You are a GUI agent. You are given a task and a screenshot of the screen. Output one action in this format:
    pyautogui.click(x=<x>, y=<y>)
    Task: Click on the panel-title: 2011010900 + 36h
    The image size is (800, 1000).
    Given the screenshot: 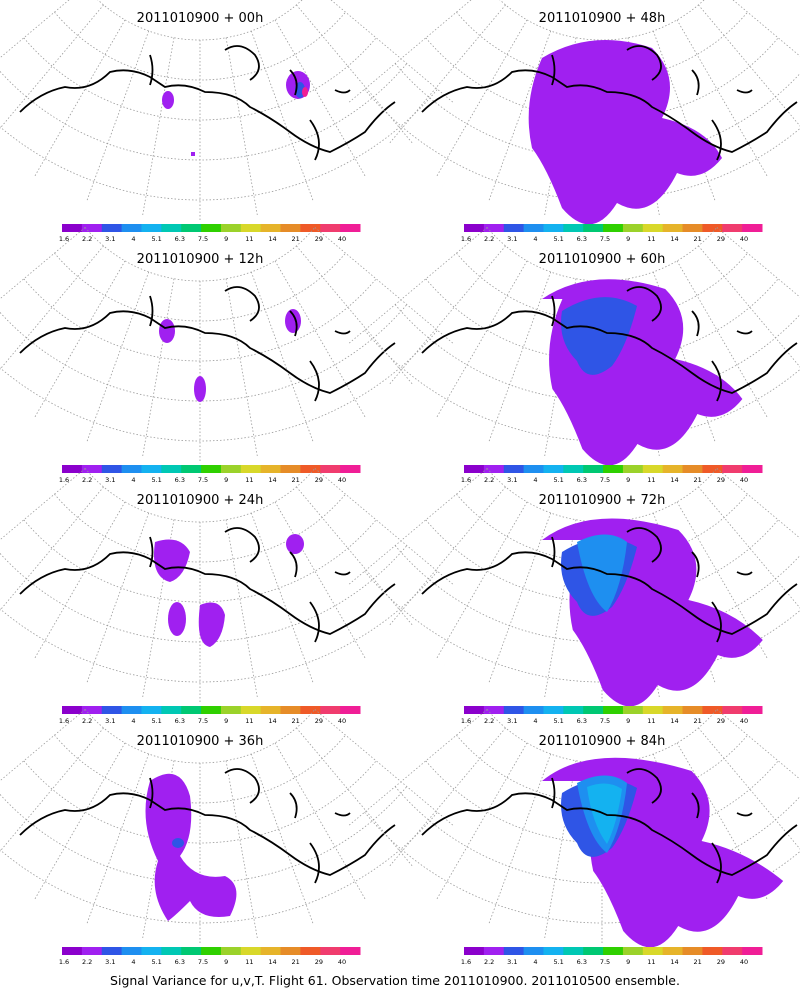 What is the action you would take?
    pyautogui.click(x=200, y=741)
    